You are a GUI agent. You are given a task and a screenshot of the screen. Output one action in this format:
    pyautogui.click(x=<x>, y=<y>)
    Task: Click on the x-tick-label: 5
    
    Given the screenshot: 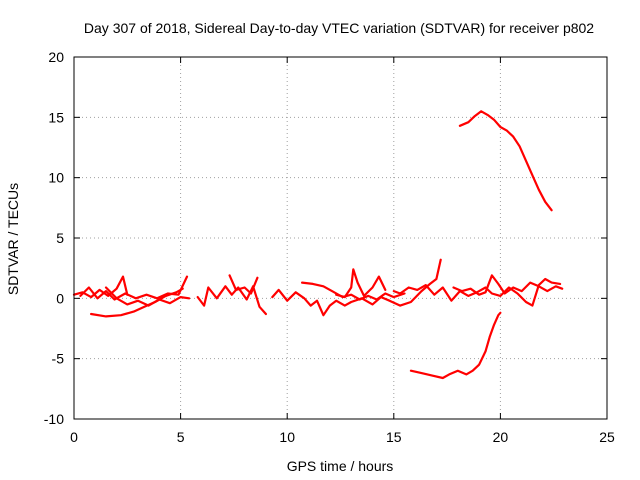 What is the action you would take?
    pyautogui.click(x=181, y=437)
    